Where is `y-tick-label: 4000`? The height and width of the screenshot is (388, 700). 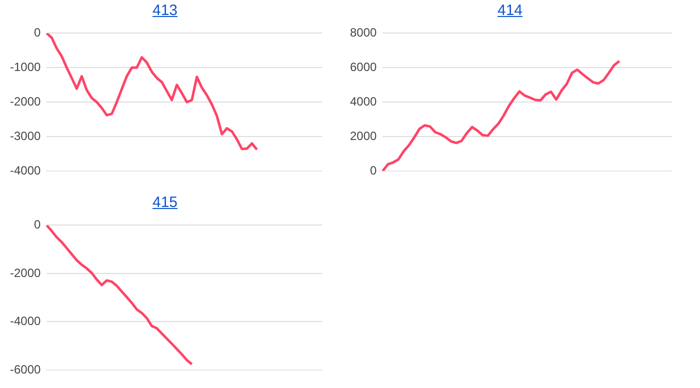 y-tick-label: 4000 is located at coordinates (364, 101).